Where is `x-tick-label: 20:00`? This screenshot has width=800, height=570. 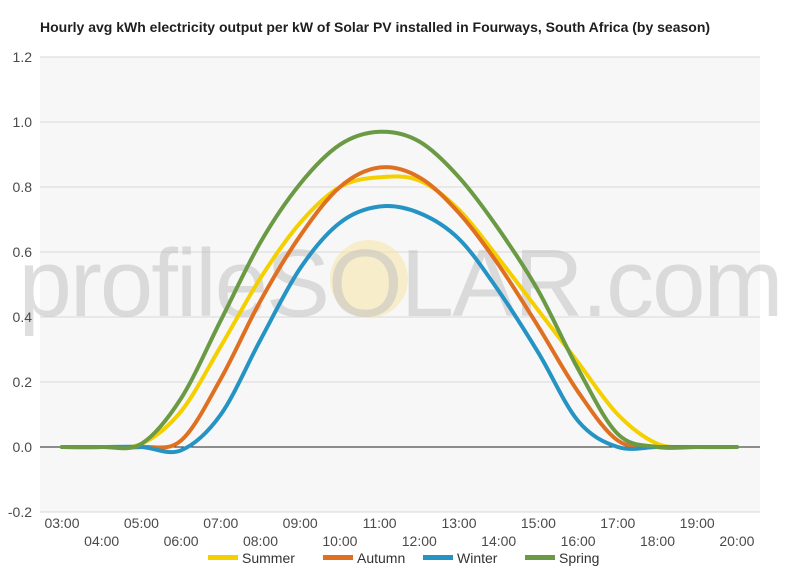 x-tick-label: 20:00 is located at coordinates (736, 541).